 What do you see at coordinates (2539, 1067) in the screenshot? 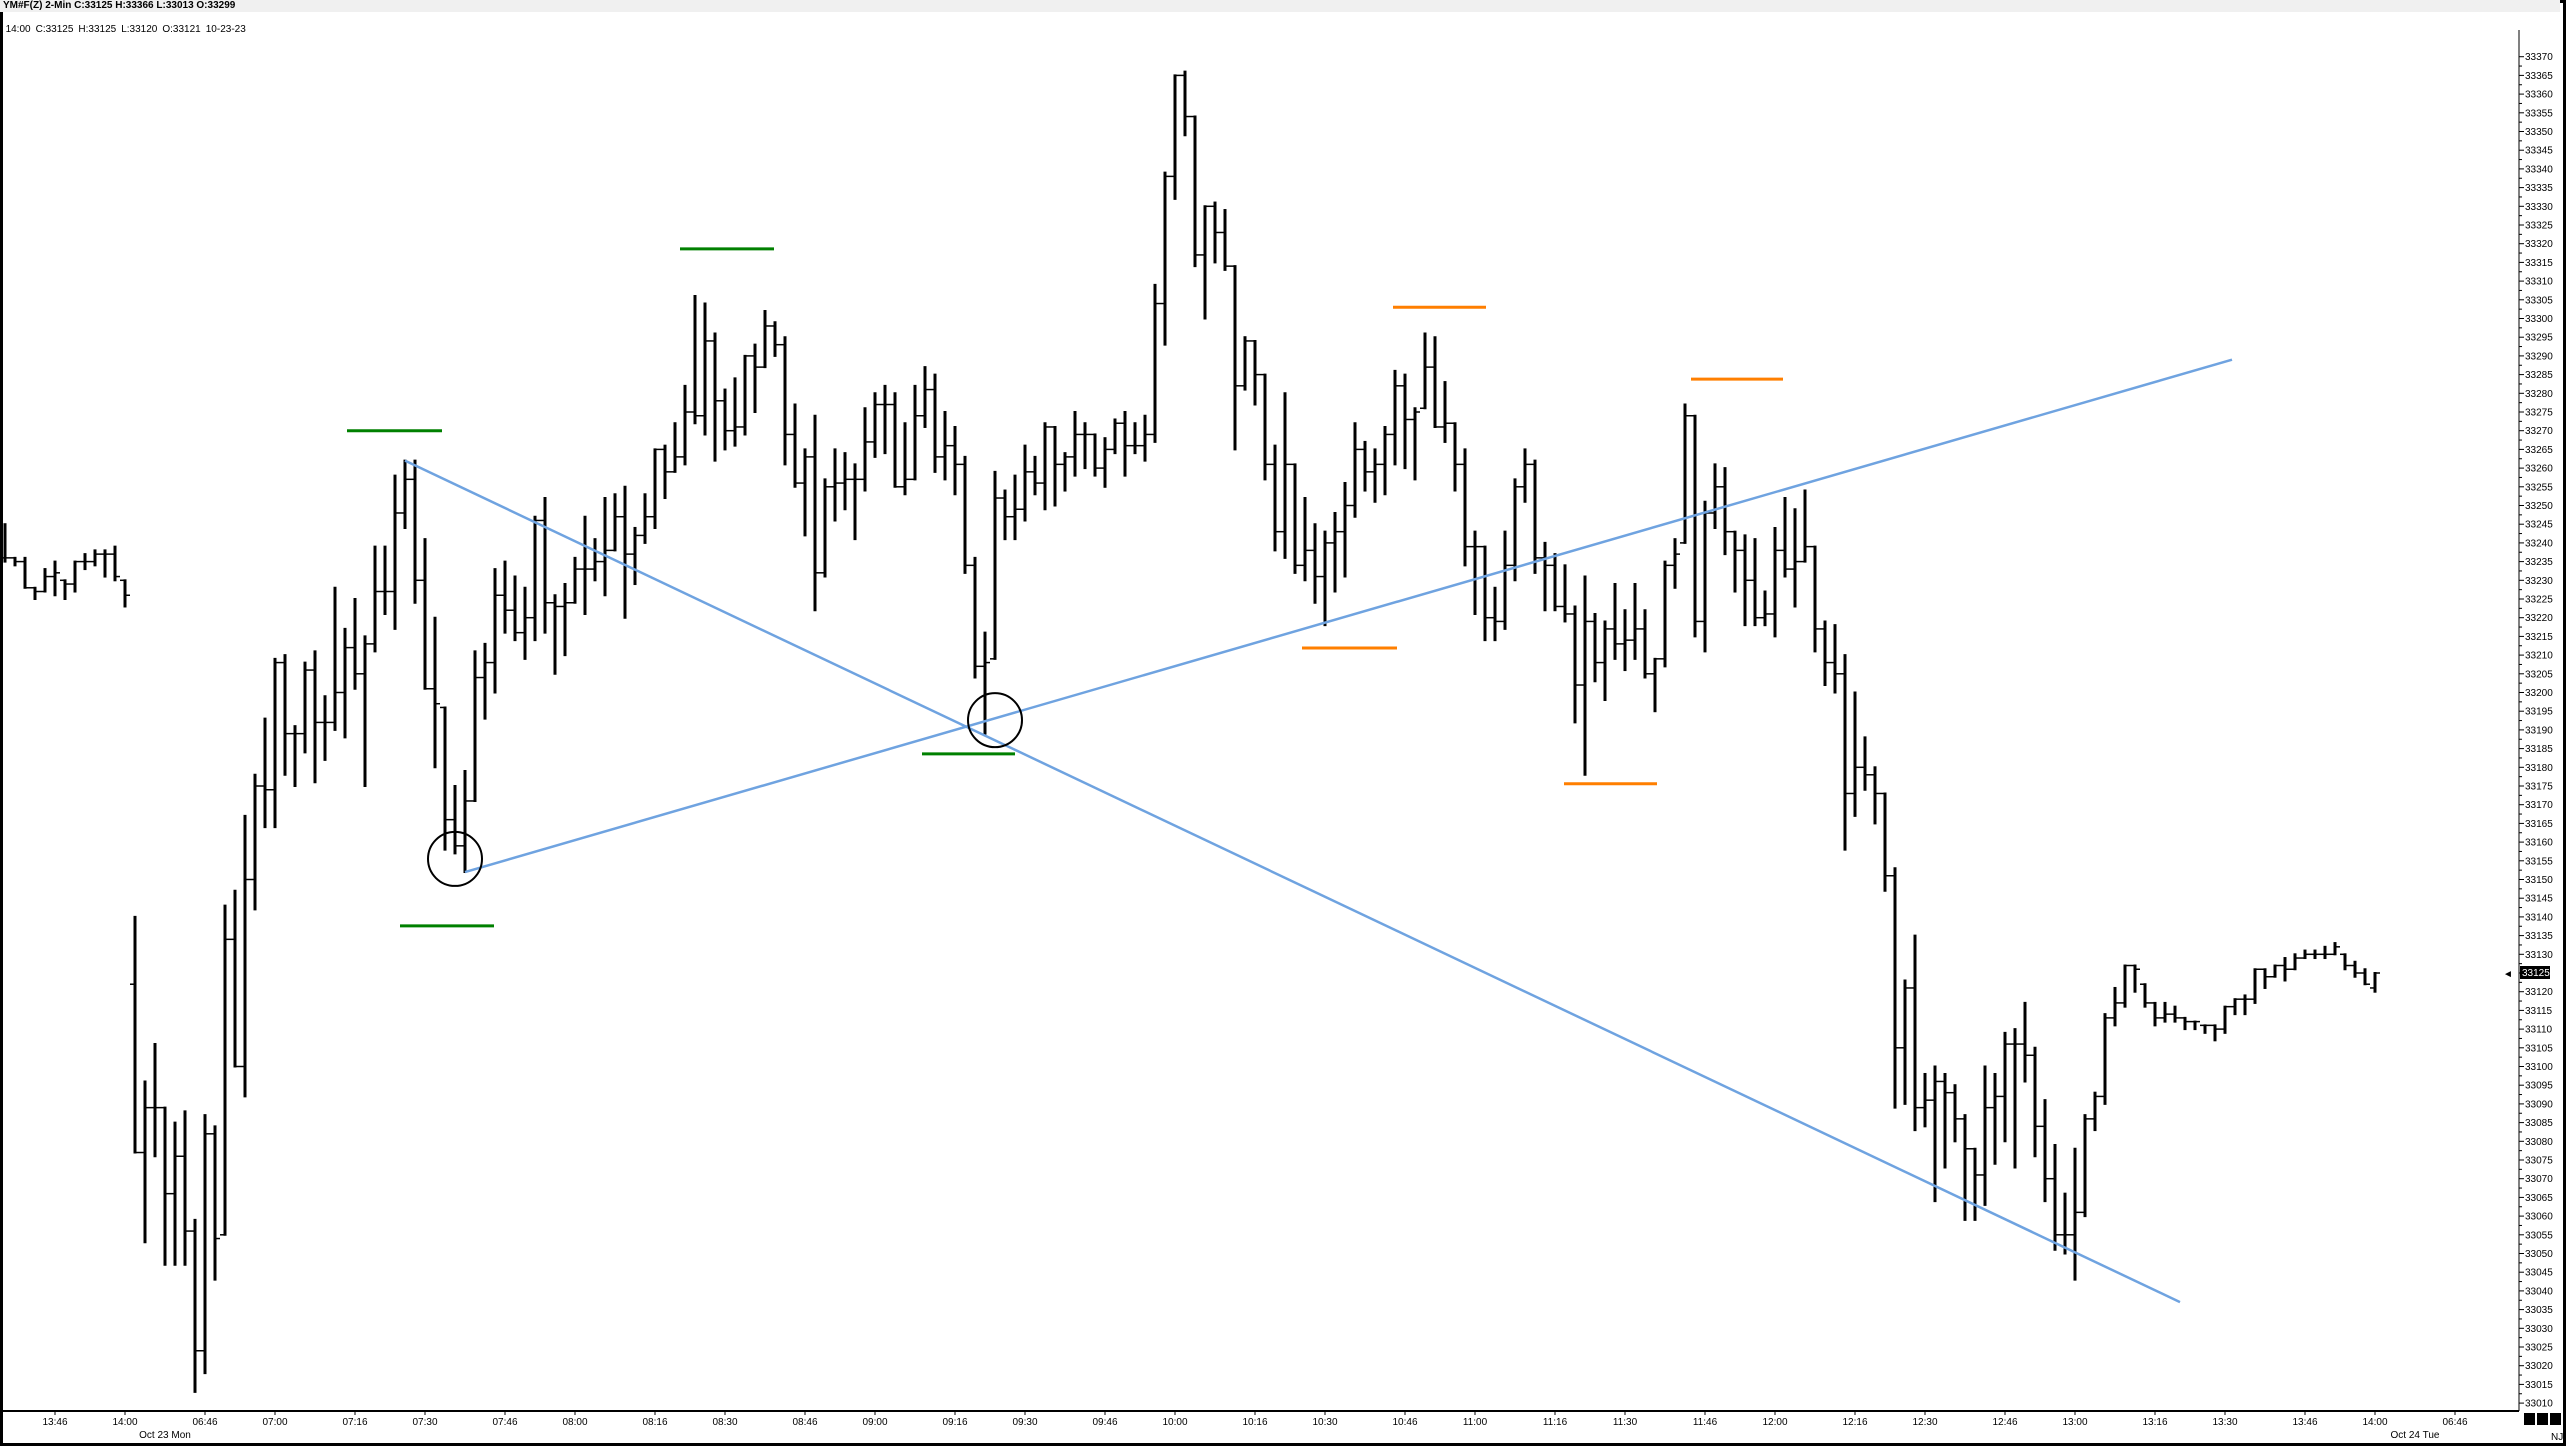
I see `price-label: 33100` at bounding box center [2539, 1067].